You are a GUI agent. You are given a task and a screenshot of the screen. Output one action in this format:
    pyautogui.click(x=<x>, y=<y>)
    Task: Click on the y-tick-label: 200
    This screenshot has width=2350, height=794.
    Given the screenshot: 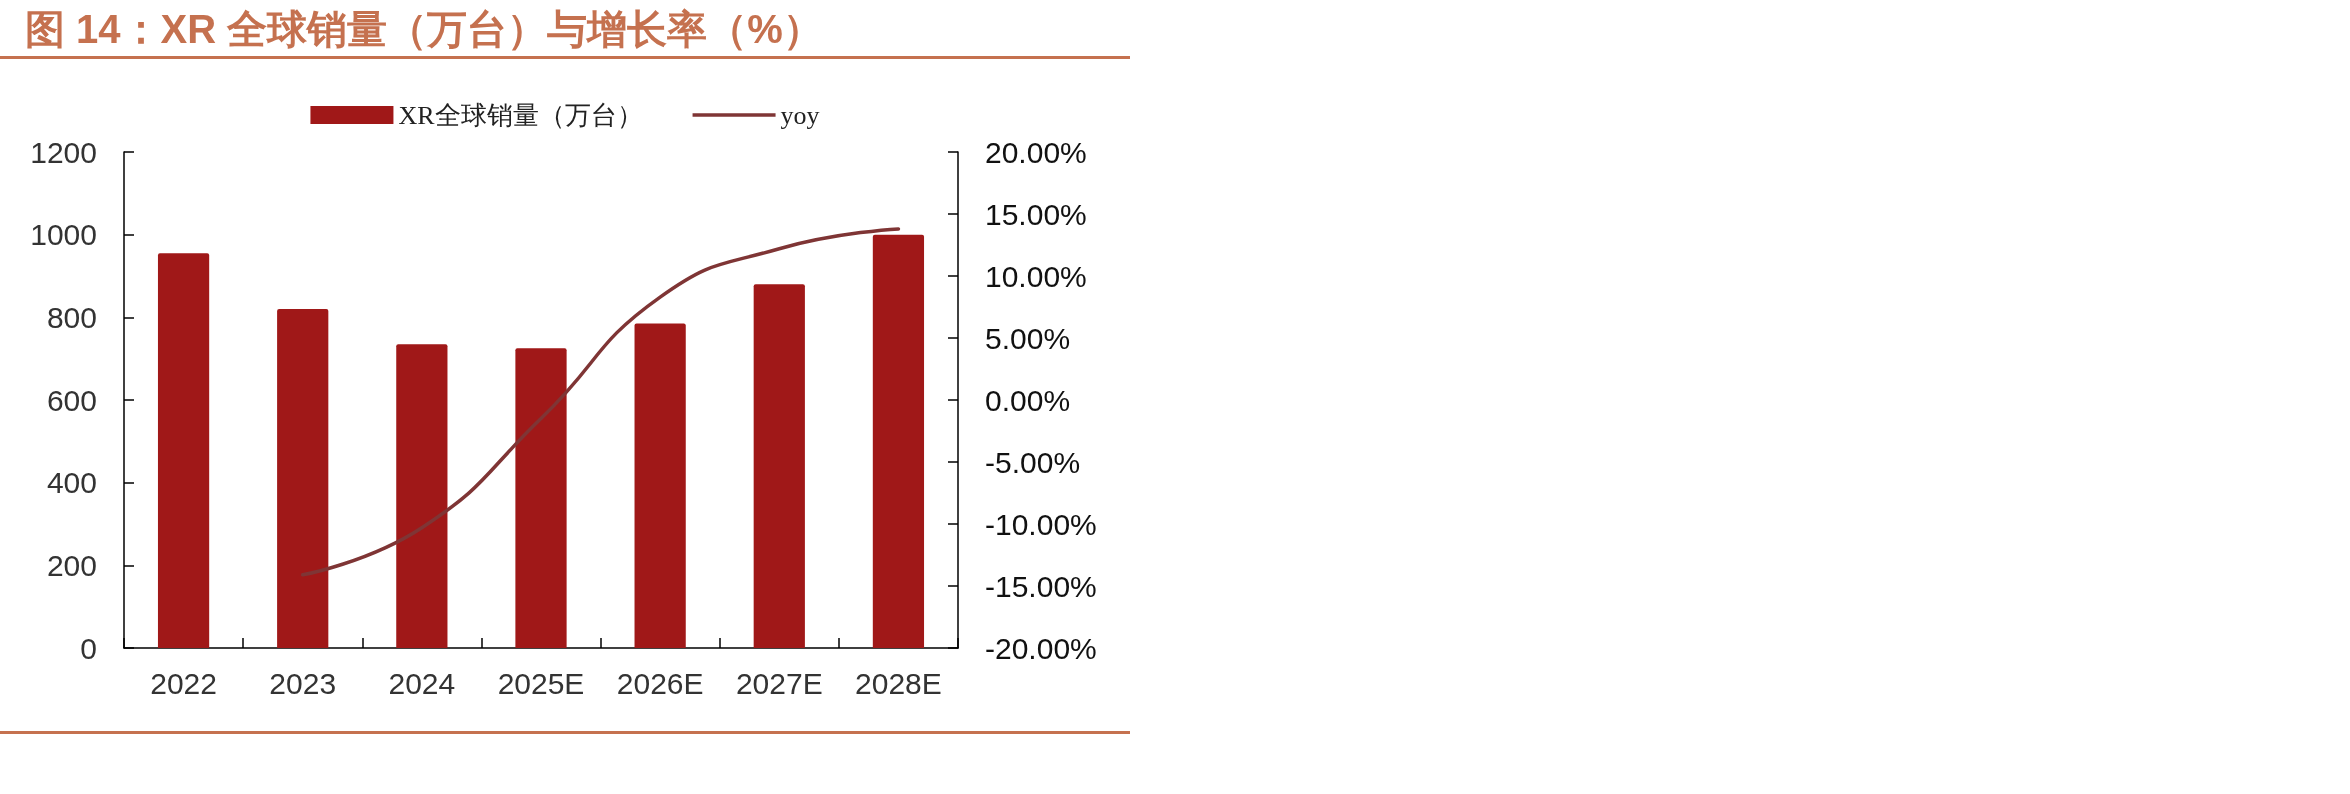 What is the action you would take?
    pyautogui.click(x=71, y=565)
    